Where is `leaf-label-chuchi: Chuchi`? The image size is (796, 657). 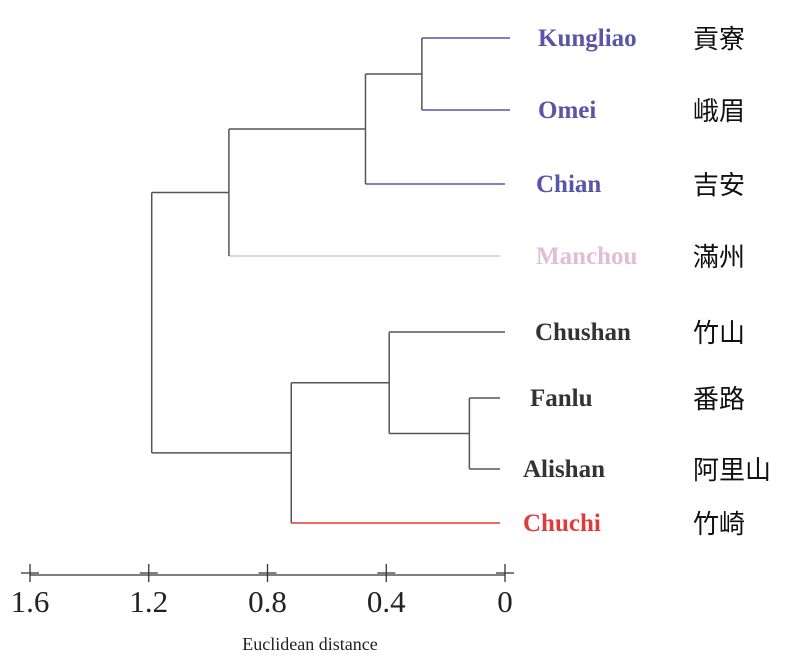 leaf-label-chuchi: Chuchi is located at coordinates (562, 523).